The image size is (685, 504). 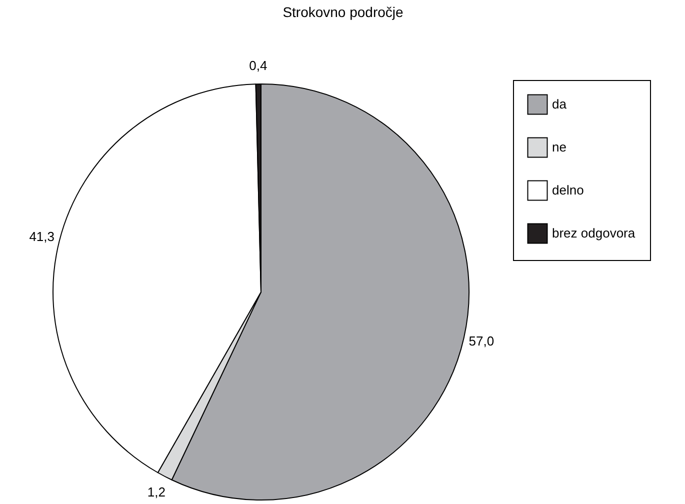 I want to click on chart-title: Strokovno področje, so click(x=343, y=12).